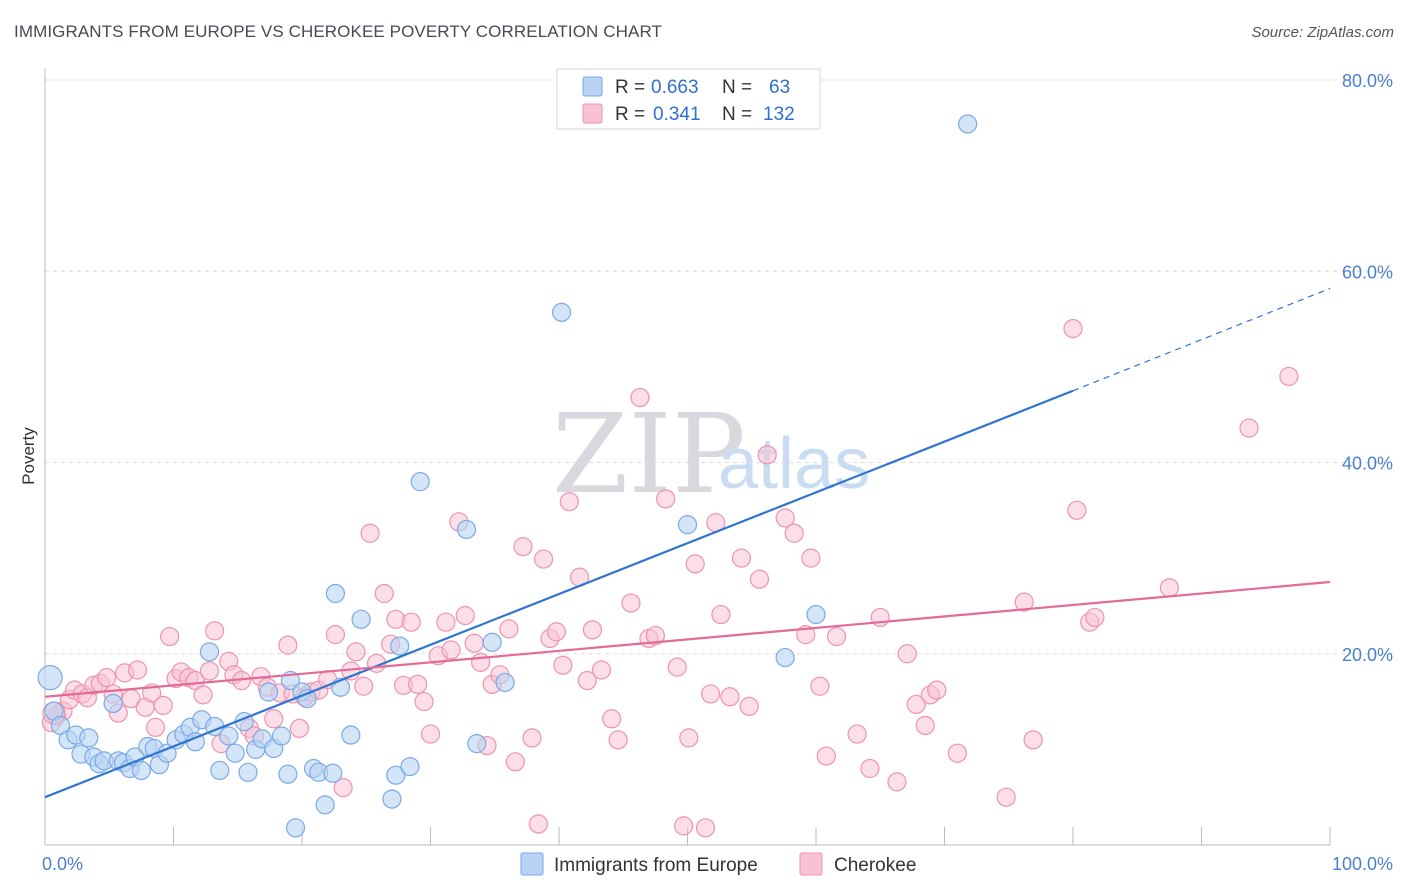 The width and height of the screenshot is (1406, 892). What do you see at coordinates (675, 87) in the screenshot?
I see `legend-r-value: 0.663` at bounding box center [675, 87].